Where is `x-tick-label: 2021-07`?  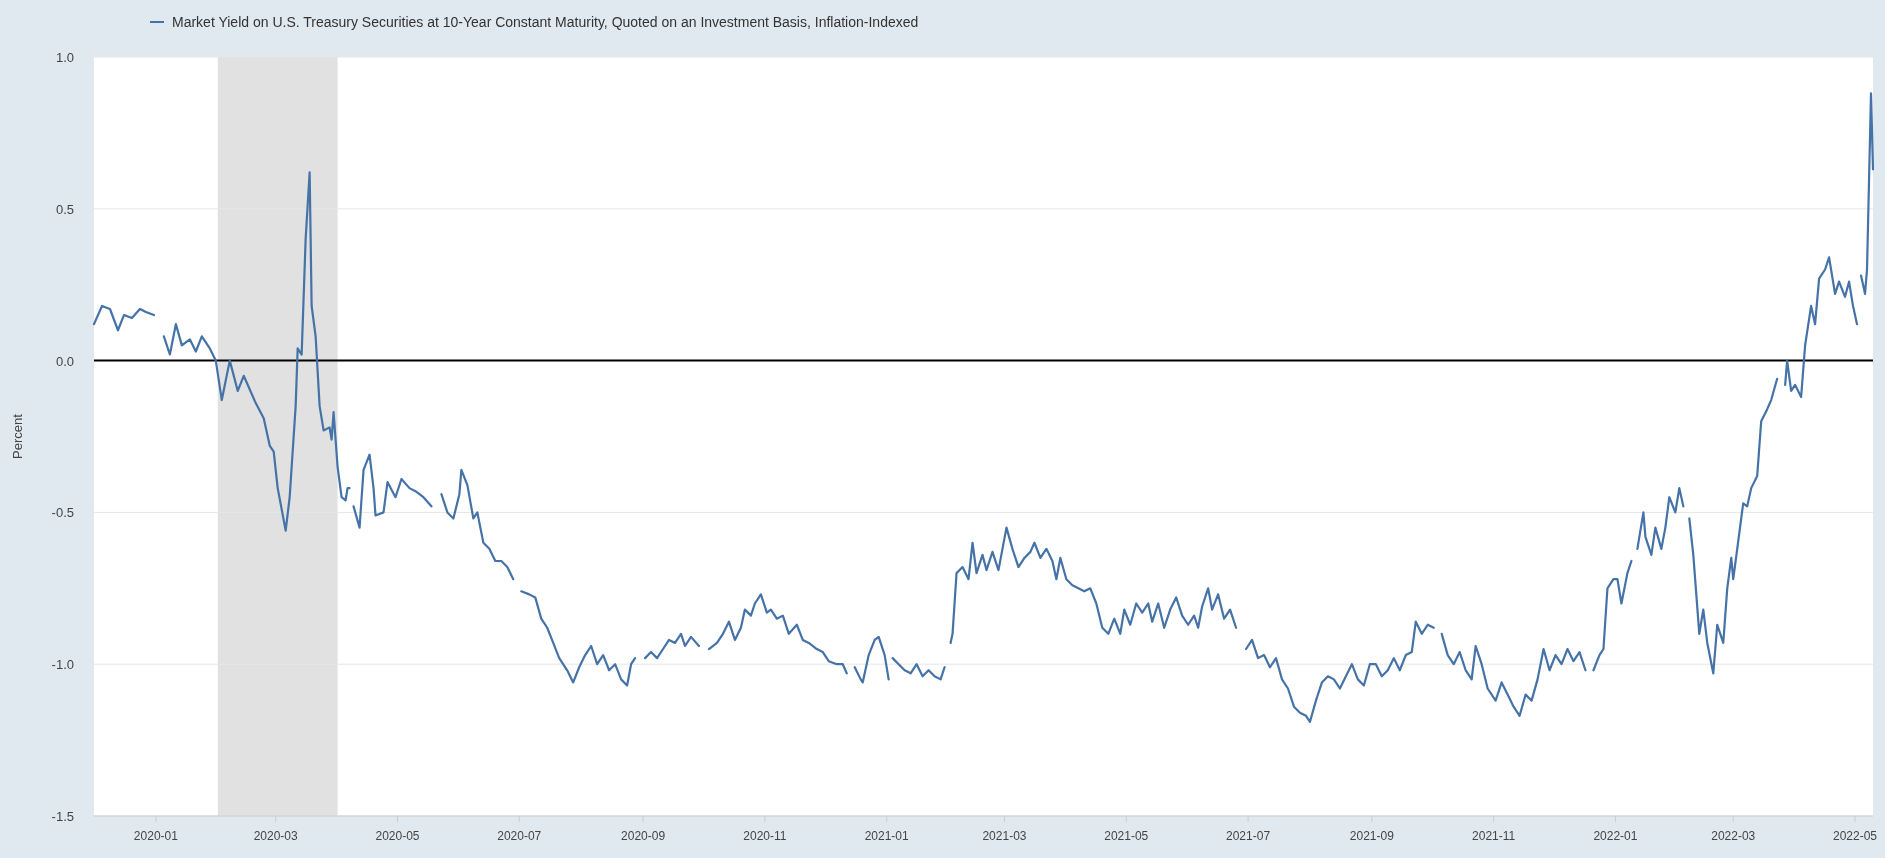 x-tick-label: 2021-07 is located at coordinates (1248, 836).